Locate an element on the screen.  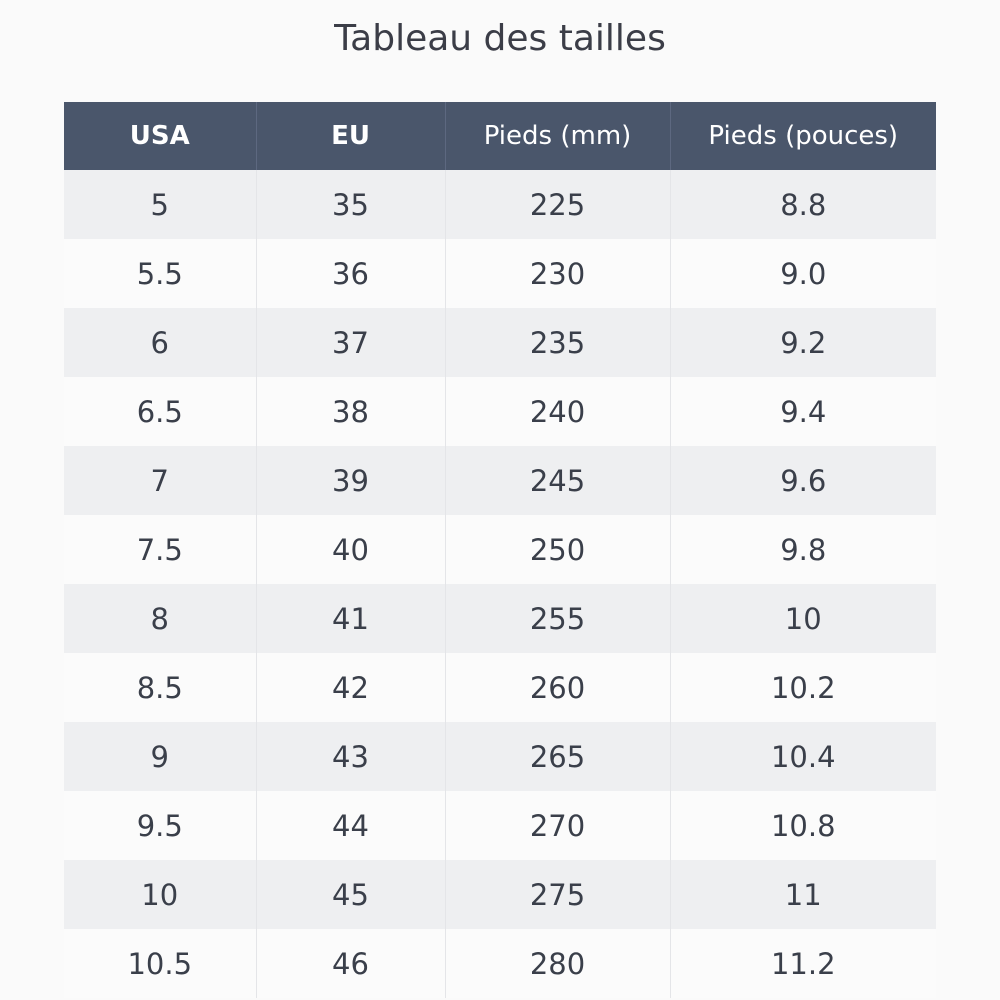
table-cell: 230 is located at coordinates (558, 273).